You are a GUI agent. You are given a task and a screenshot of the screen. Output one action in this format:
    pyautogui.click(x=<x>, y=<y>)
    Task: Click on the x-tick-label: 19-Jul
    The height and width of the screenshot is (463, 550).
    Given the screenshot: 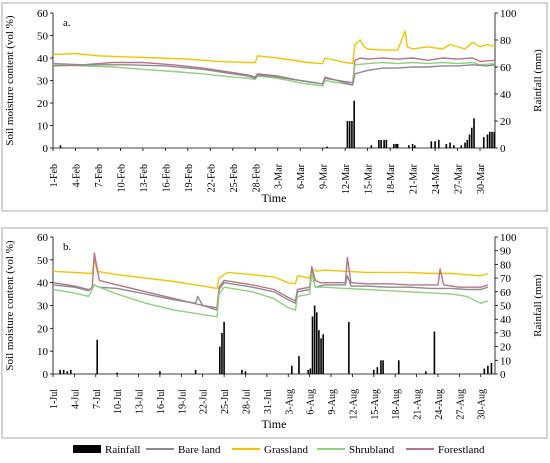 What is the action you would take?
    pyautogui.click(x=182, y=401)
    